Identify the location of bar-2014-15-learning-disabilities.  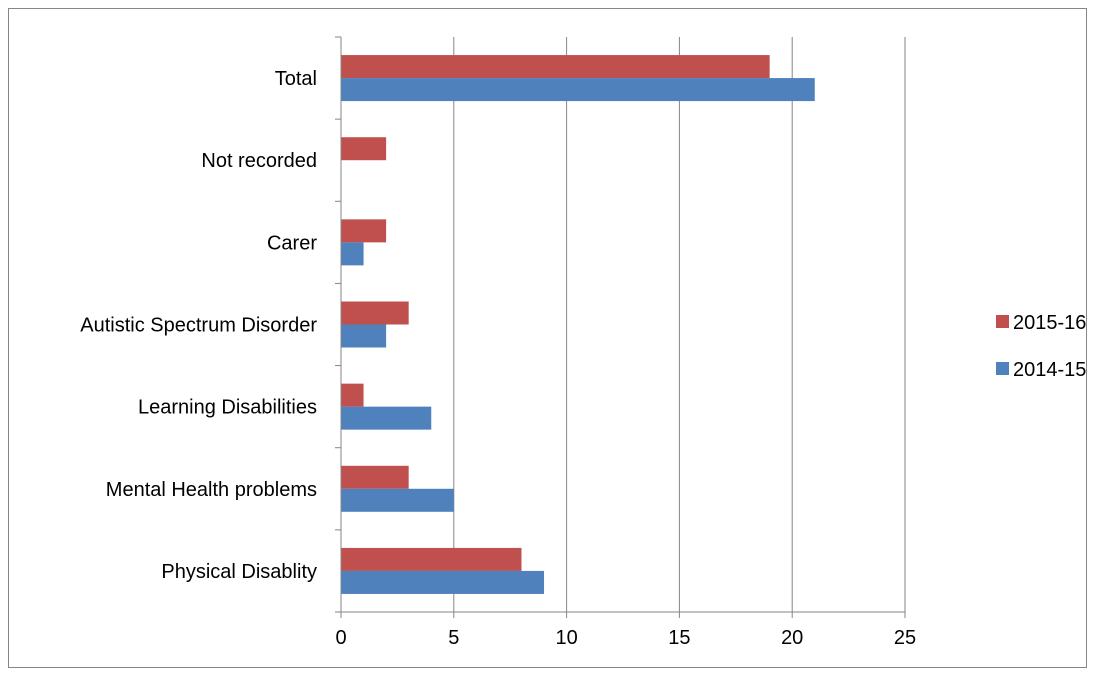
(386, 418).